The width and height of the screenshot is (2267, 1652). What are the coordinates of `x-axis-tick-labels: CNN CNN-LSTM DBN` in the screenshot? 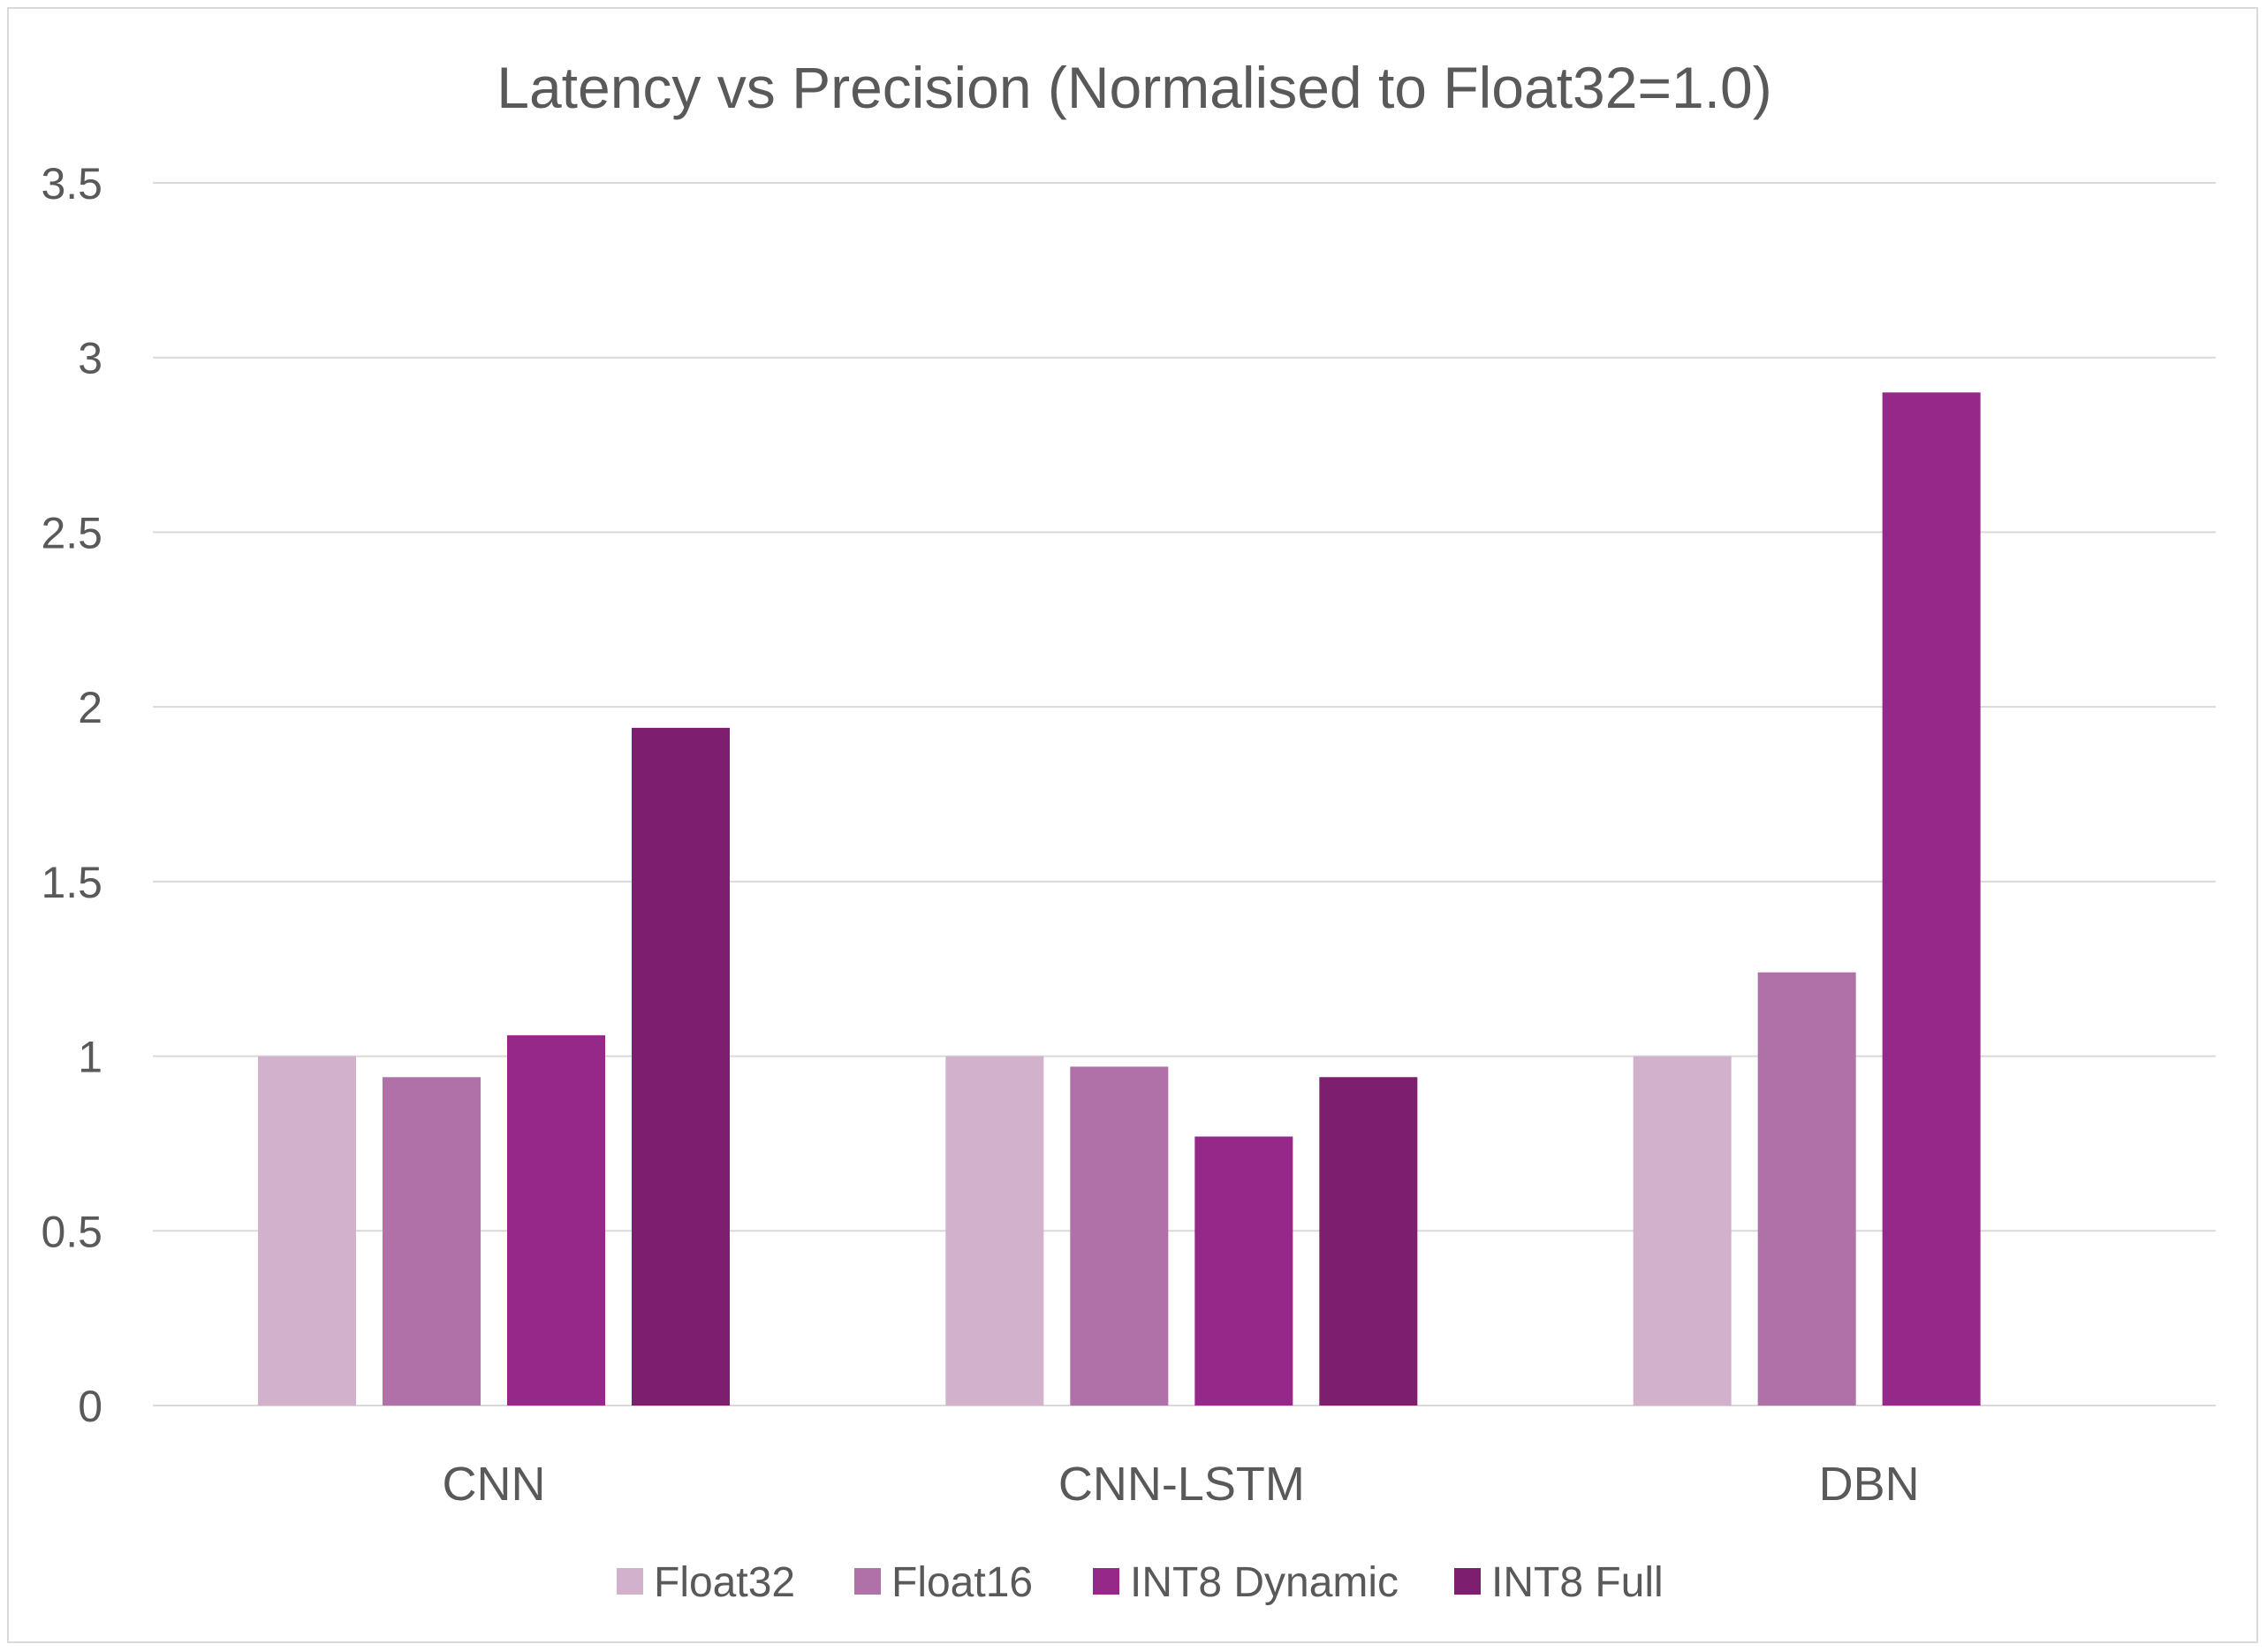 It's located at (1181, 1484).